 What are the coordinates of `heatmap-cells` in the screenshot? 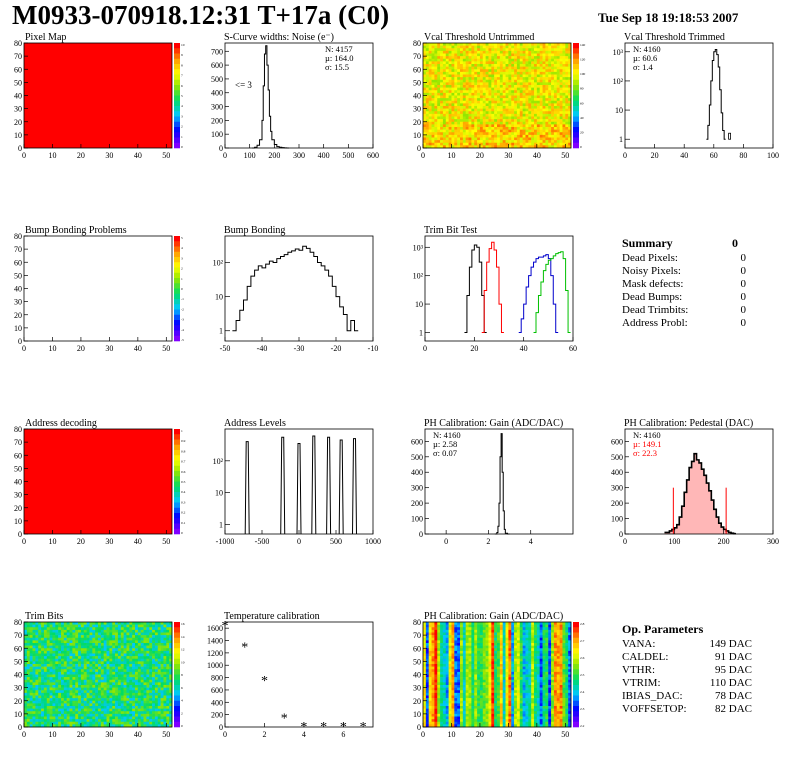 It's located at (98, 481).